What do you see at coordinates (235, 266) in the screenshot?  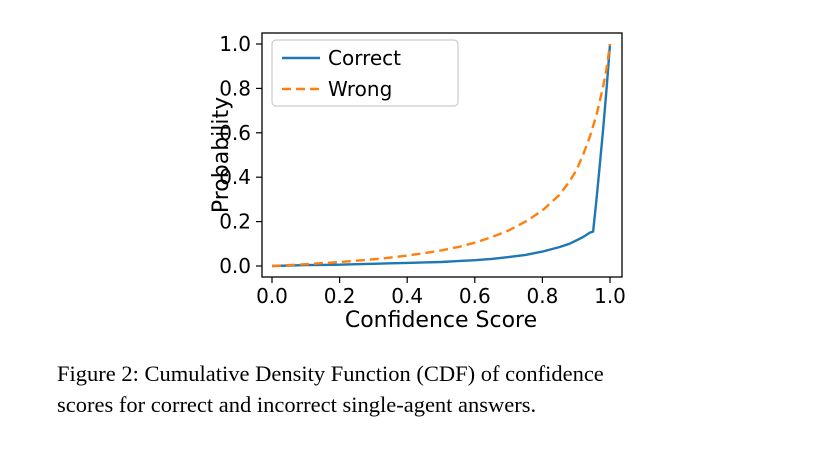 I see `y-tick-label: 0.0` at bounding box center [235, 266].